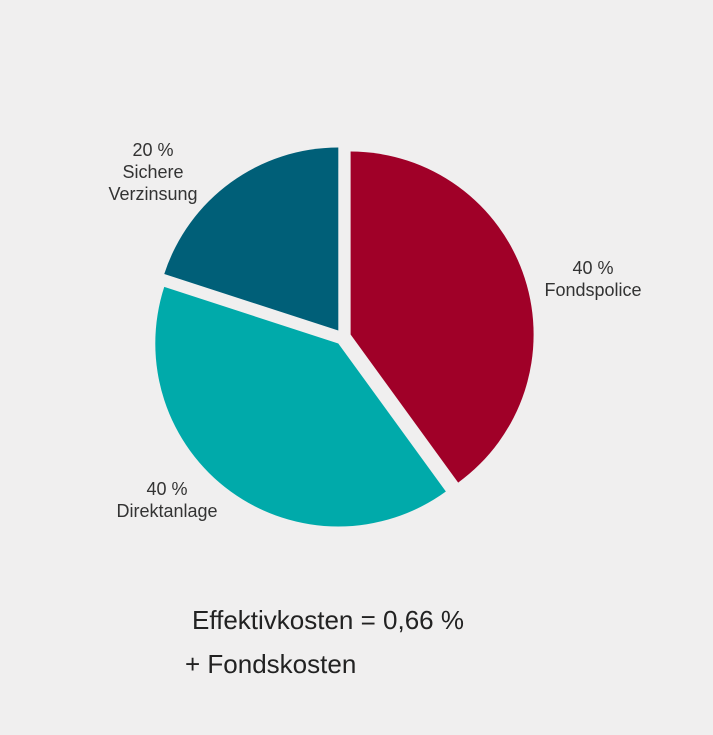  I want to click on slice-label-fondspolice: 40 % Fondspolice, so click(593, 279).